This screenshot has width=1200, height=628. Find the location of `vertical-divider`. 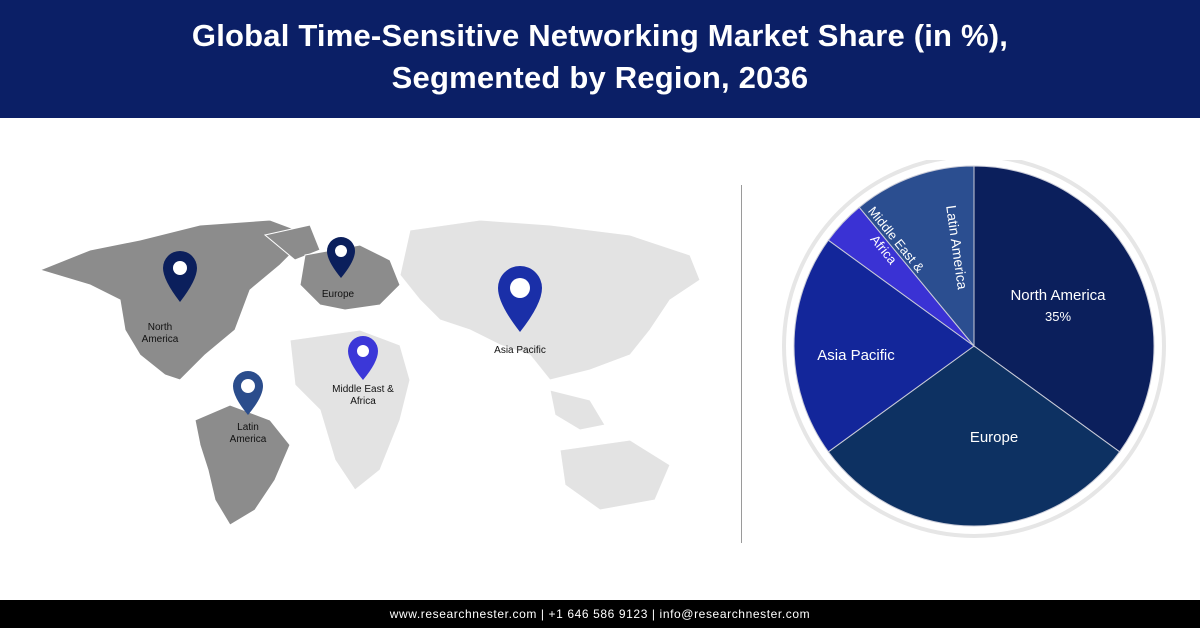

vertical-divider is located at coordinates (741, 364).